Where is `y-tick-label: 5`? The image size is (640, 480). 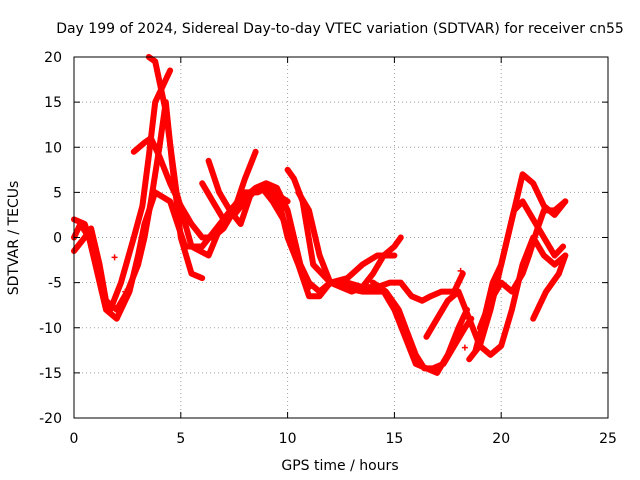
y-tick-label: 5 is located at coordinates (57, 193).